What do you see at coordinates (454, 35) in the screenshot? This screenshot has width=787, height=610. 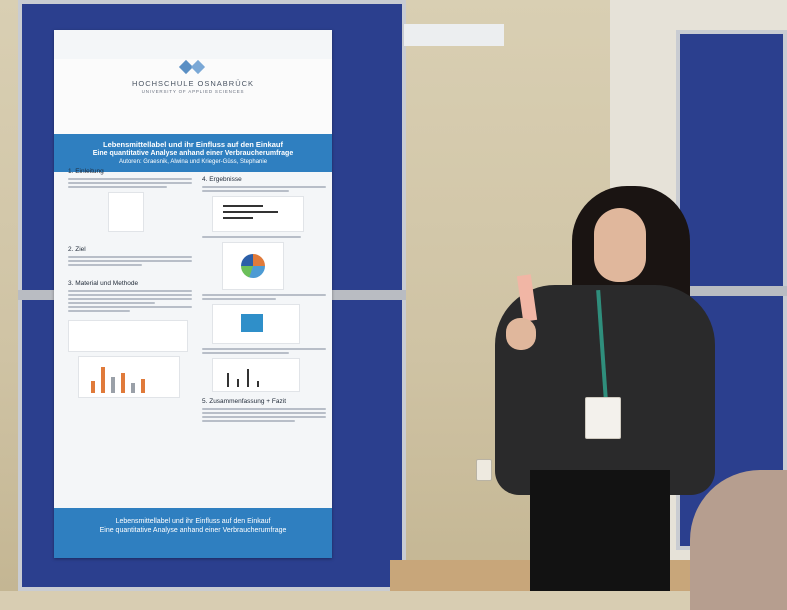 I see `board-top-bracket` at bounding box center [454, 35].